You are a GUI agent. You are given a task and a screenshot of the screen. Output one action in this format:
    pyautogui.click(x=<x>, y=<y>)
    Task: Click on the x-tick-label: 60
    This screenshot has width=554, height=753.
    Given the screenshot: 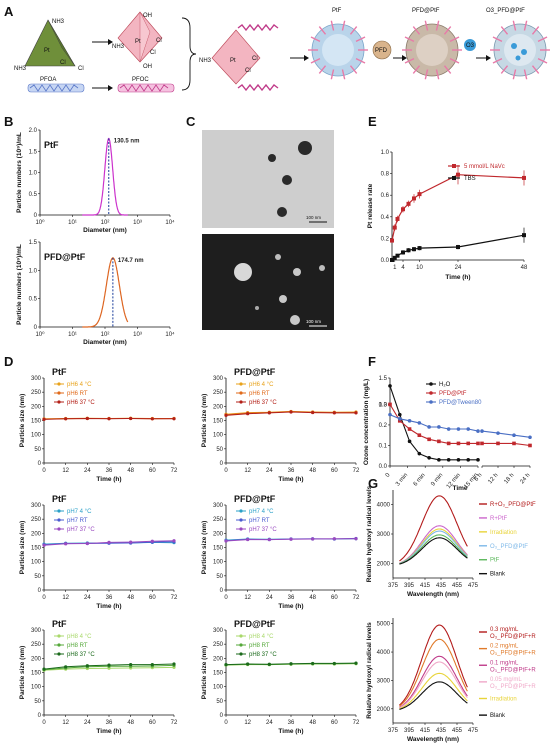 What is the action you would take?
    pyautogui.click(x=334, y=598)
    